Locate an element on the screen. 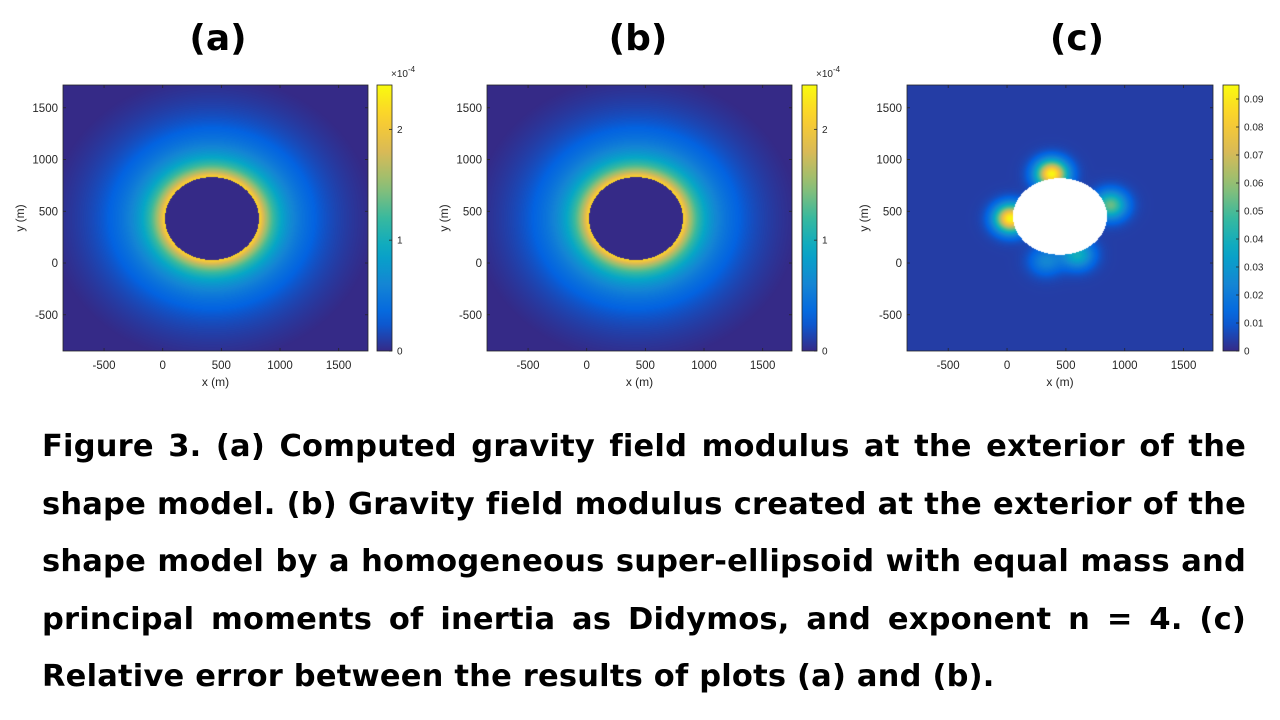  colorbar-tick-label: 0.06 is located at coordinates (1254, 184).